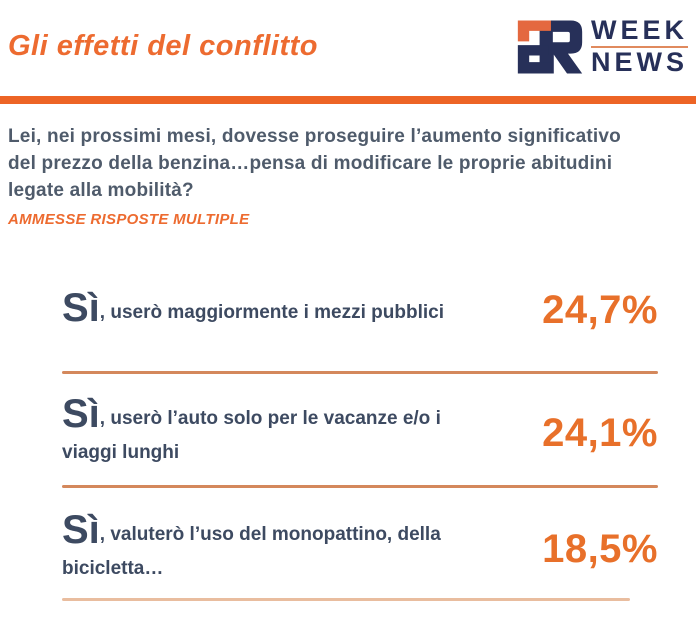  Describe the element at coordinates (271, 312) in the screenshot. I see `answer-line1: , userò maggiormente i mezzi pubblici` at that location.